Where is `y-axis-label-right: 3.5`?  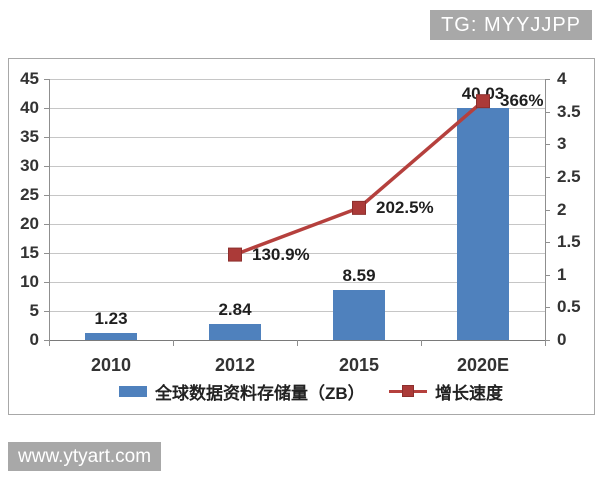 y-axis-label-right: 3.5 is located at coordinates (569, 111).